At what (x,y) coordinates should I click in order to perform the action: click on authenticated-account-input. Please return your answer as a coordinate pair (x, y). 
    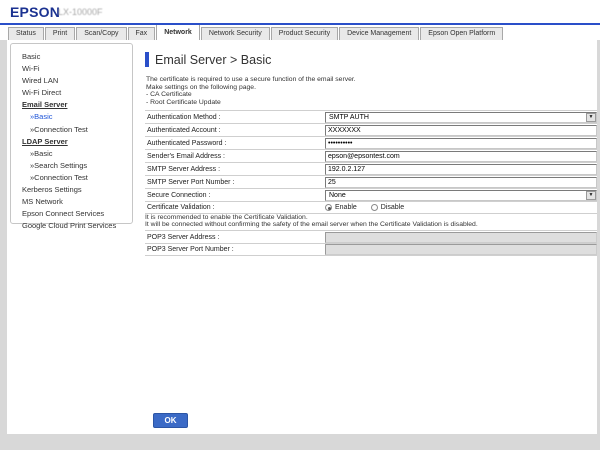
    Looking at the image, I should click on (461, 130).